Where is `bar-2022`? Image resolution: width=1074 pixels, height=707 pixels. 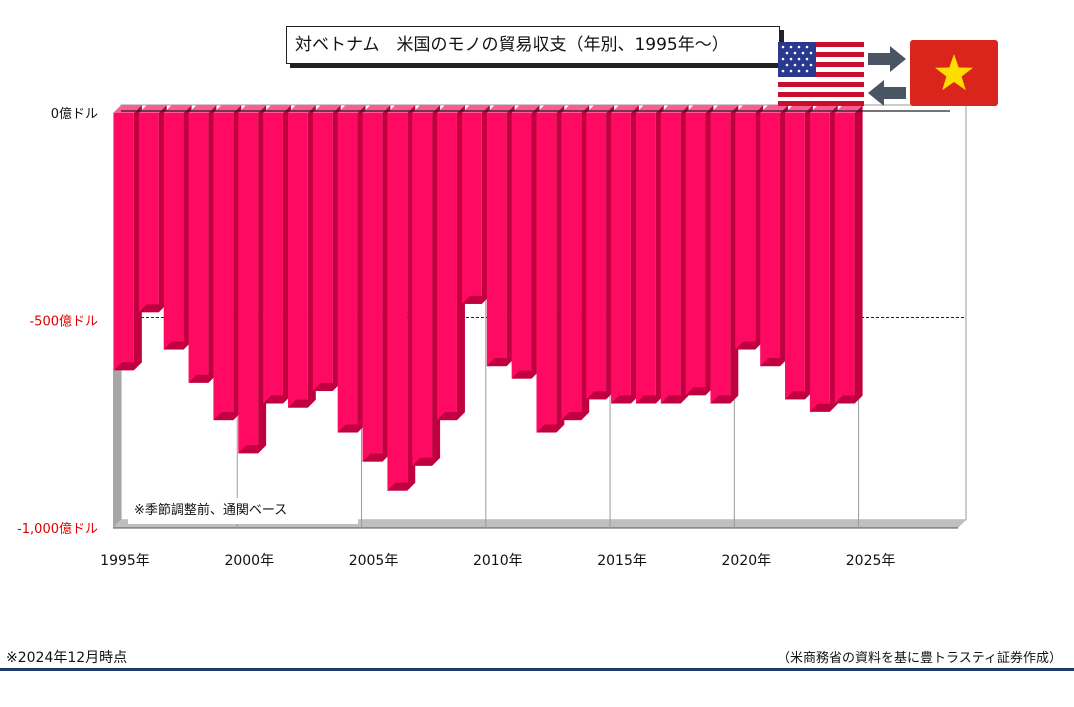 bar-2022 is located at coordinates (795, 256).